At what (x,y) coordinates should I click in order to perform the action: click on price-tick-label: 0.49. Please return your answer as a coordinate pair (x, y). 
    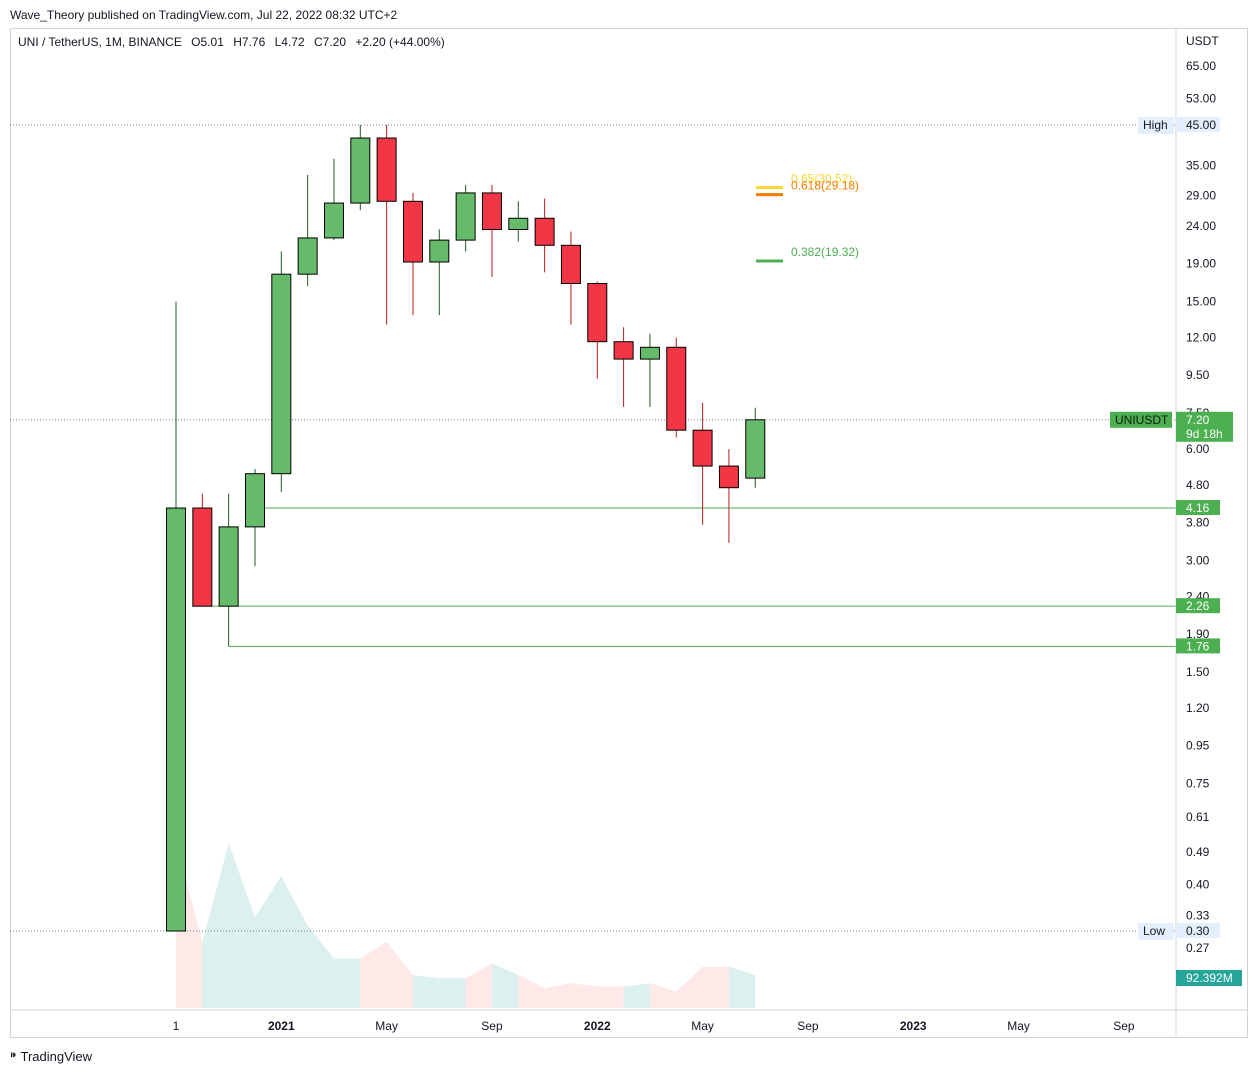
    Looking at the image, I should click on (1198, 852).